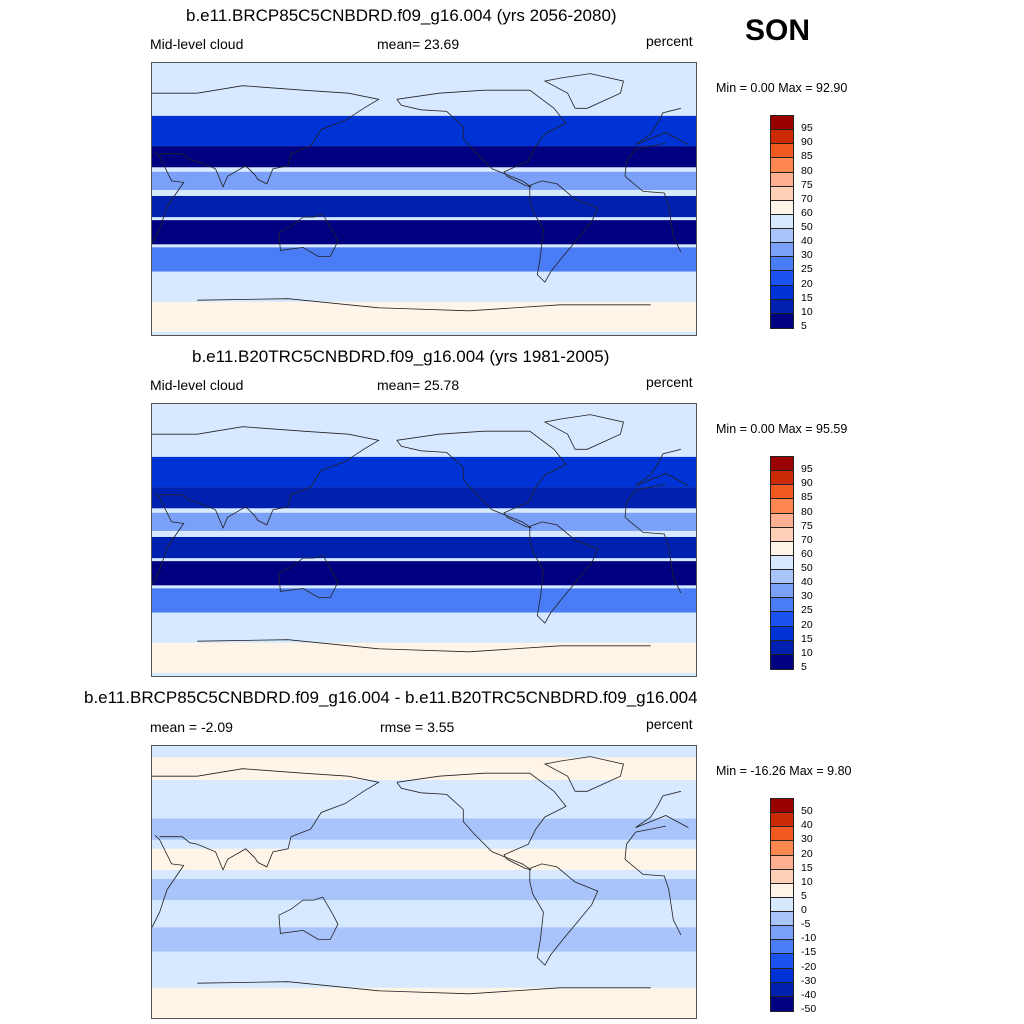 This screenshot has height=1024, width=1024. I want to click on panel-1-map, so click(424, 199).